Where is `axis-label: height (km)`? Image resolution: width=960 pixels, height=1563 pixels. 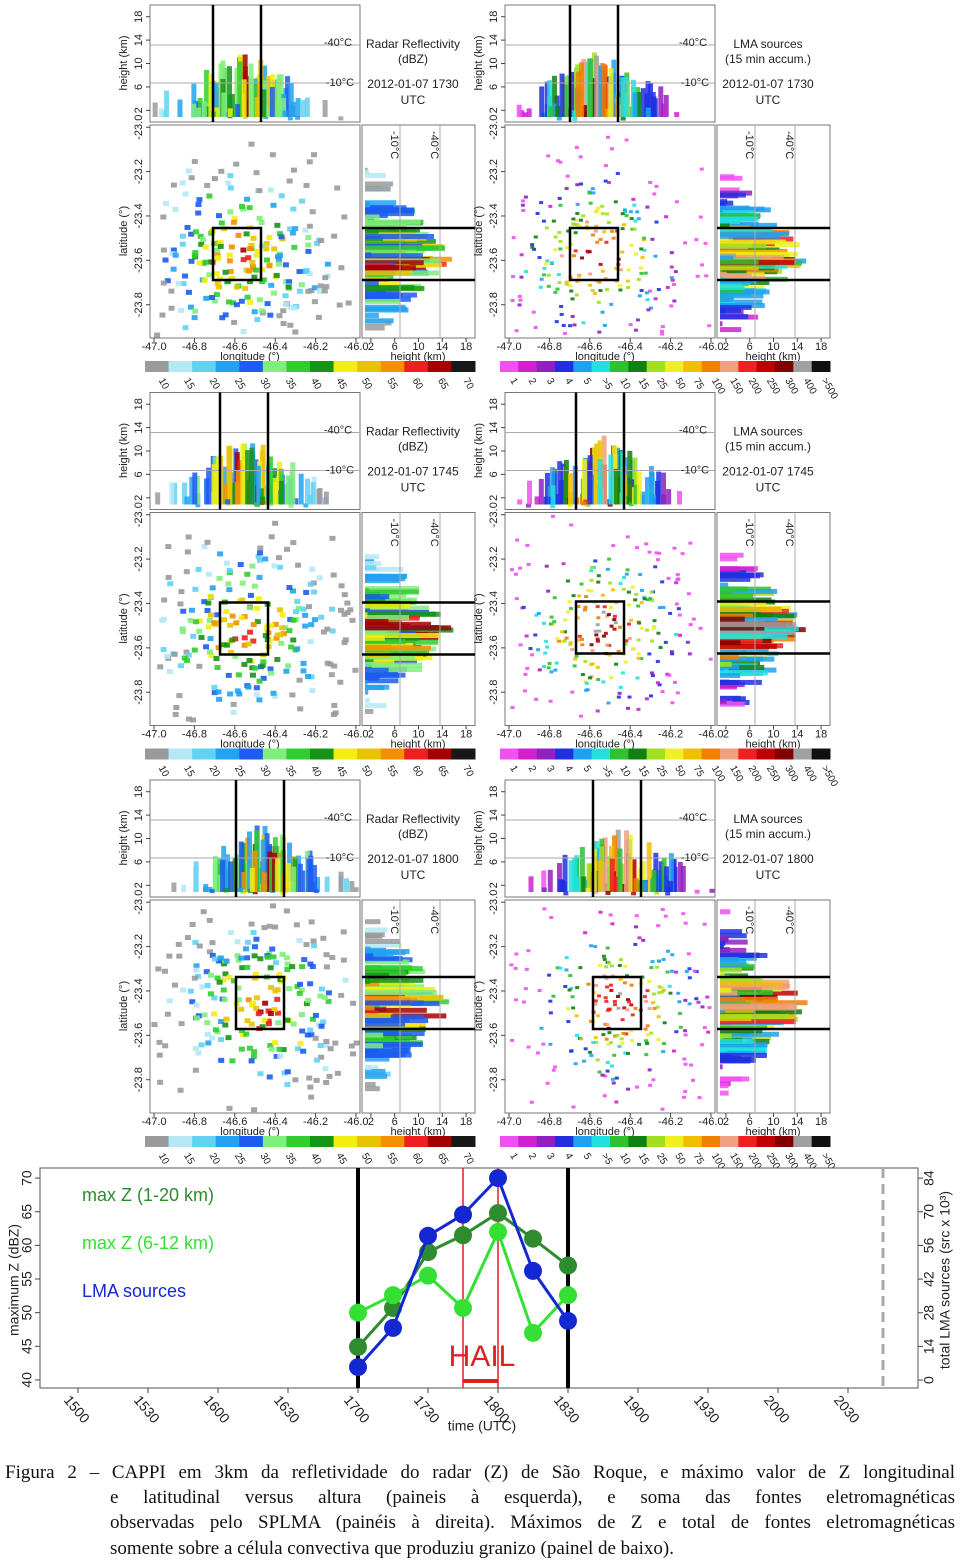 axis-label: height (km) is located at coordinates (417, 357).